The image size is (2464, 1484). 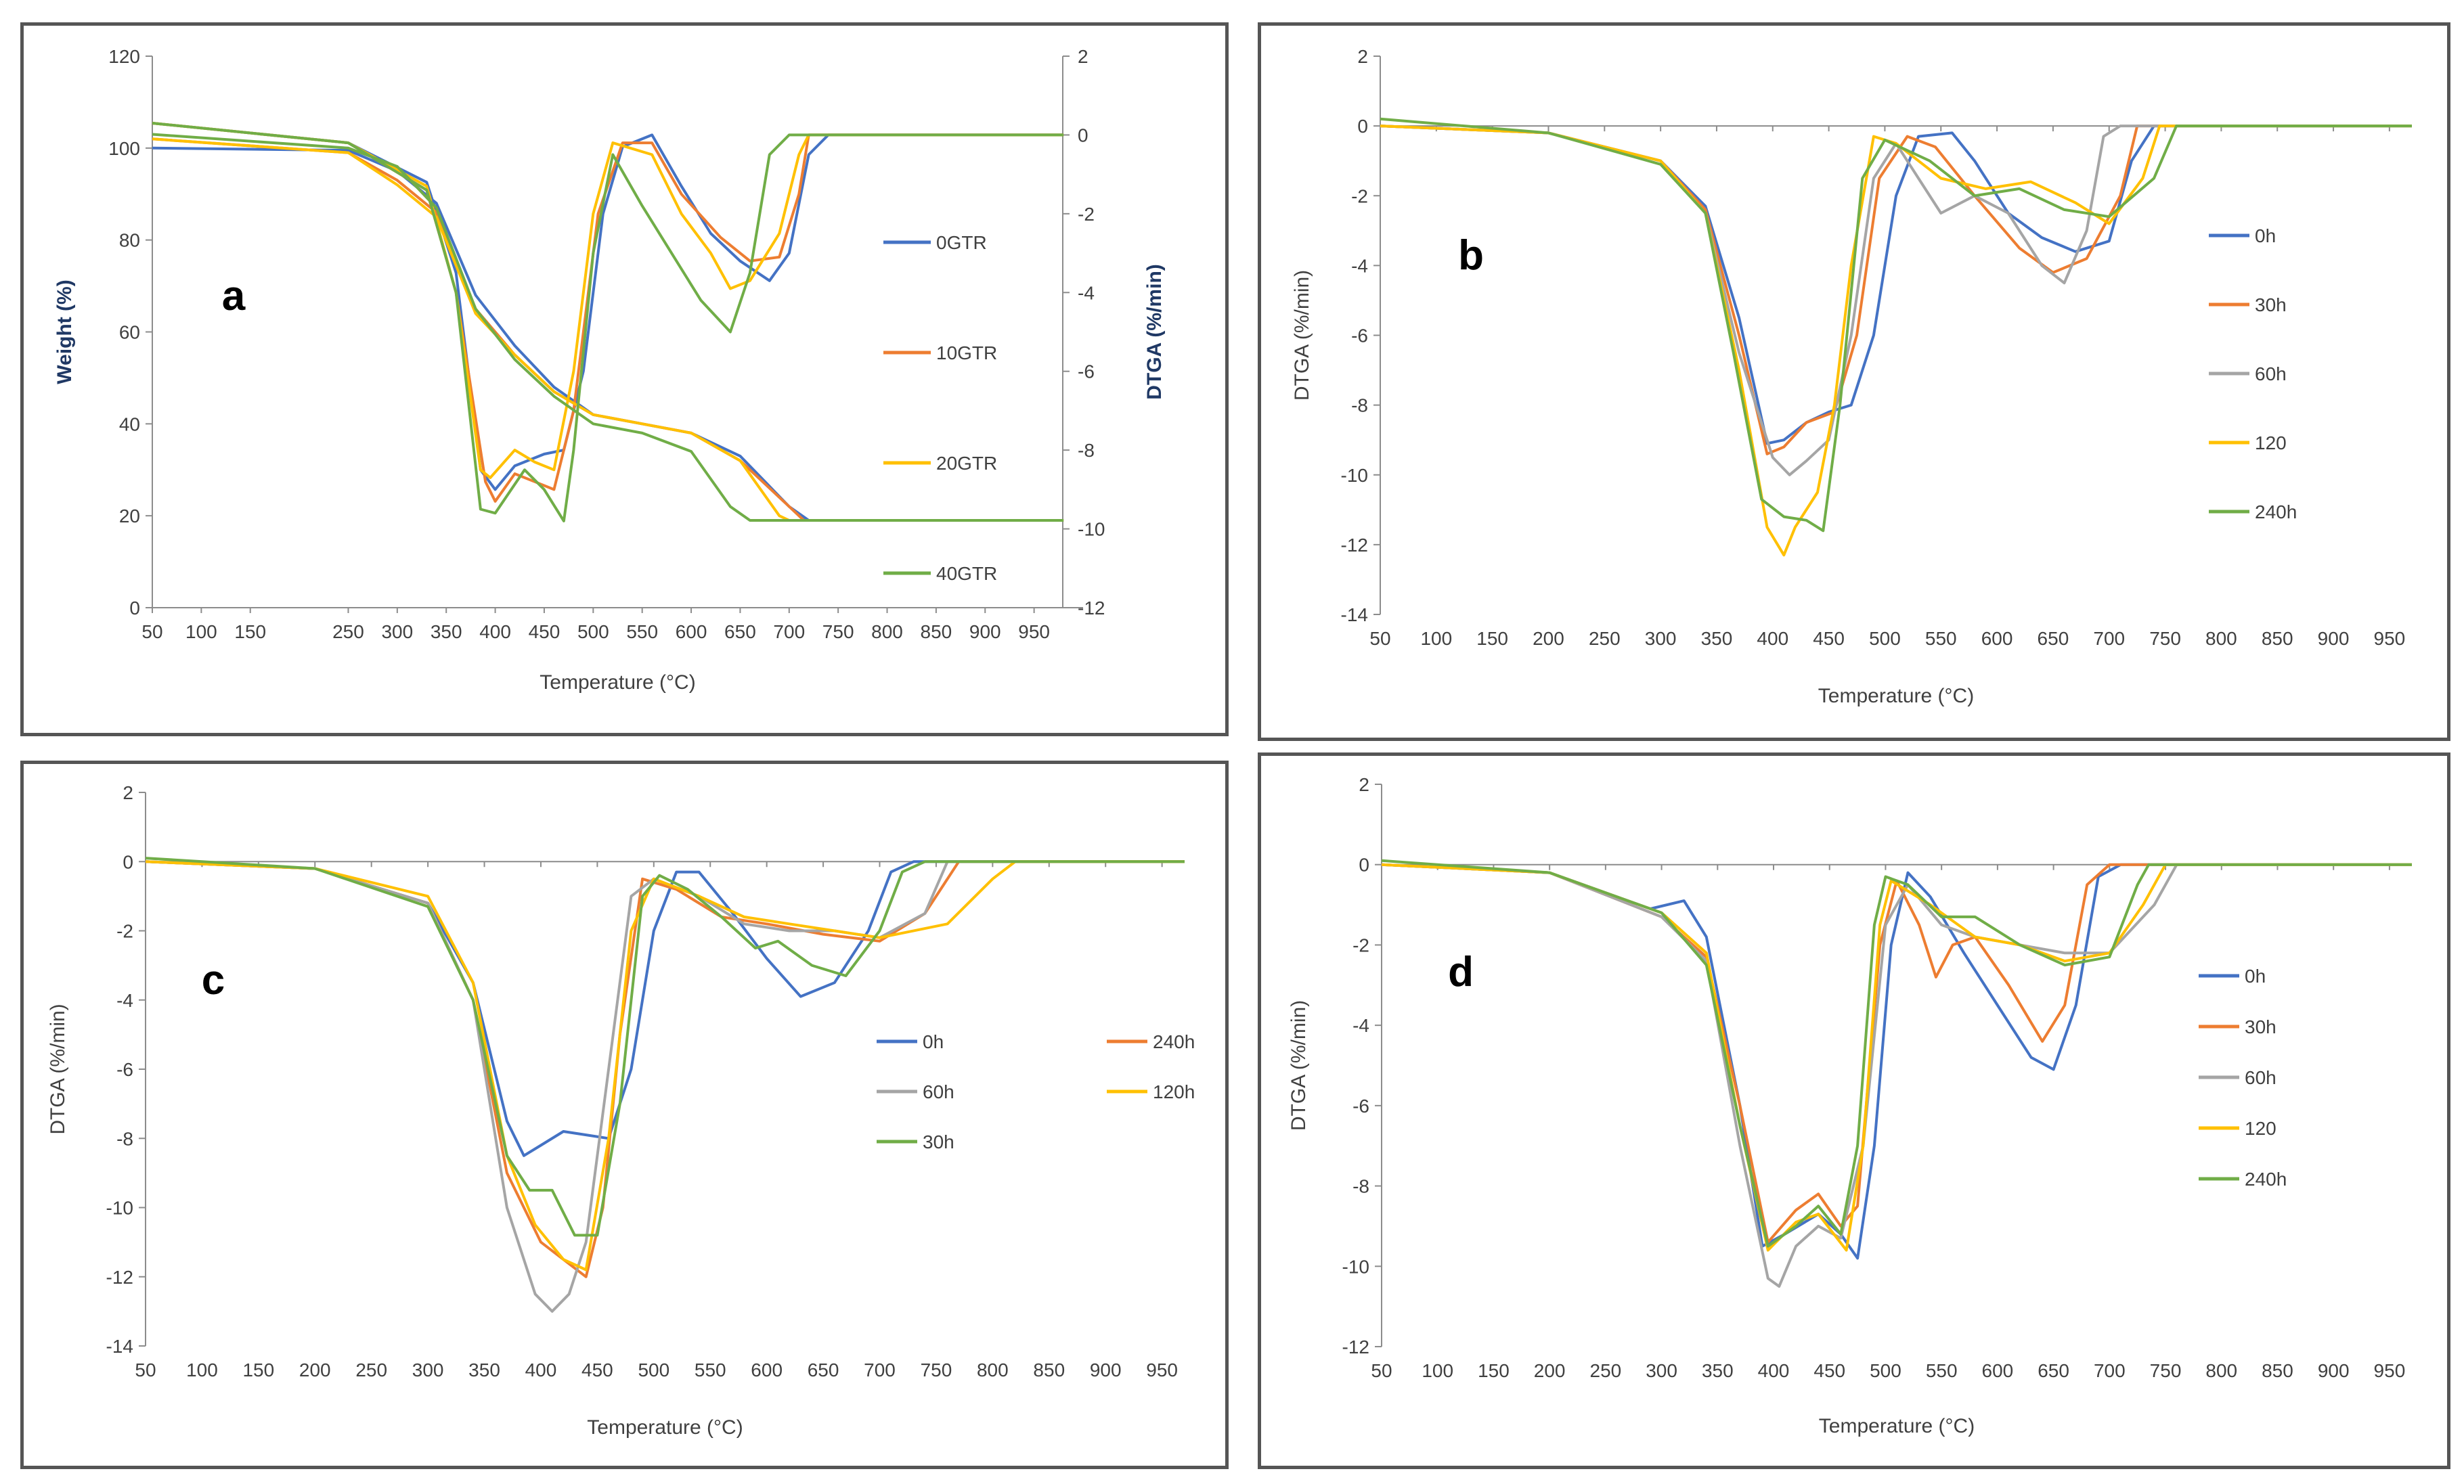 What do you see at coordinates (936, 631) in the screenshot?
I see `x-tick-label-15: 850` at bounding box center [936, 631].